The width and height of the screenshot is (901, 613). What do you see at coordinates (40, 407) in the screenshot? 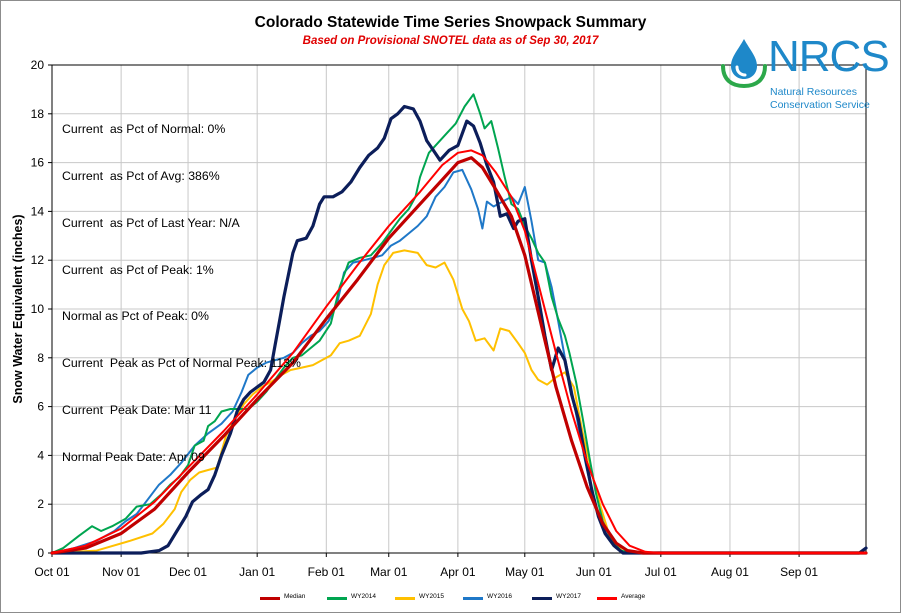
I see `y-tick-label: 6` at bounding box center [40, 407].